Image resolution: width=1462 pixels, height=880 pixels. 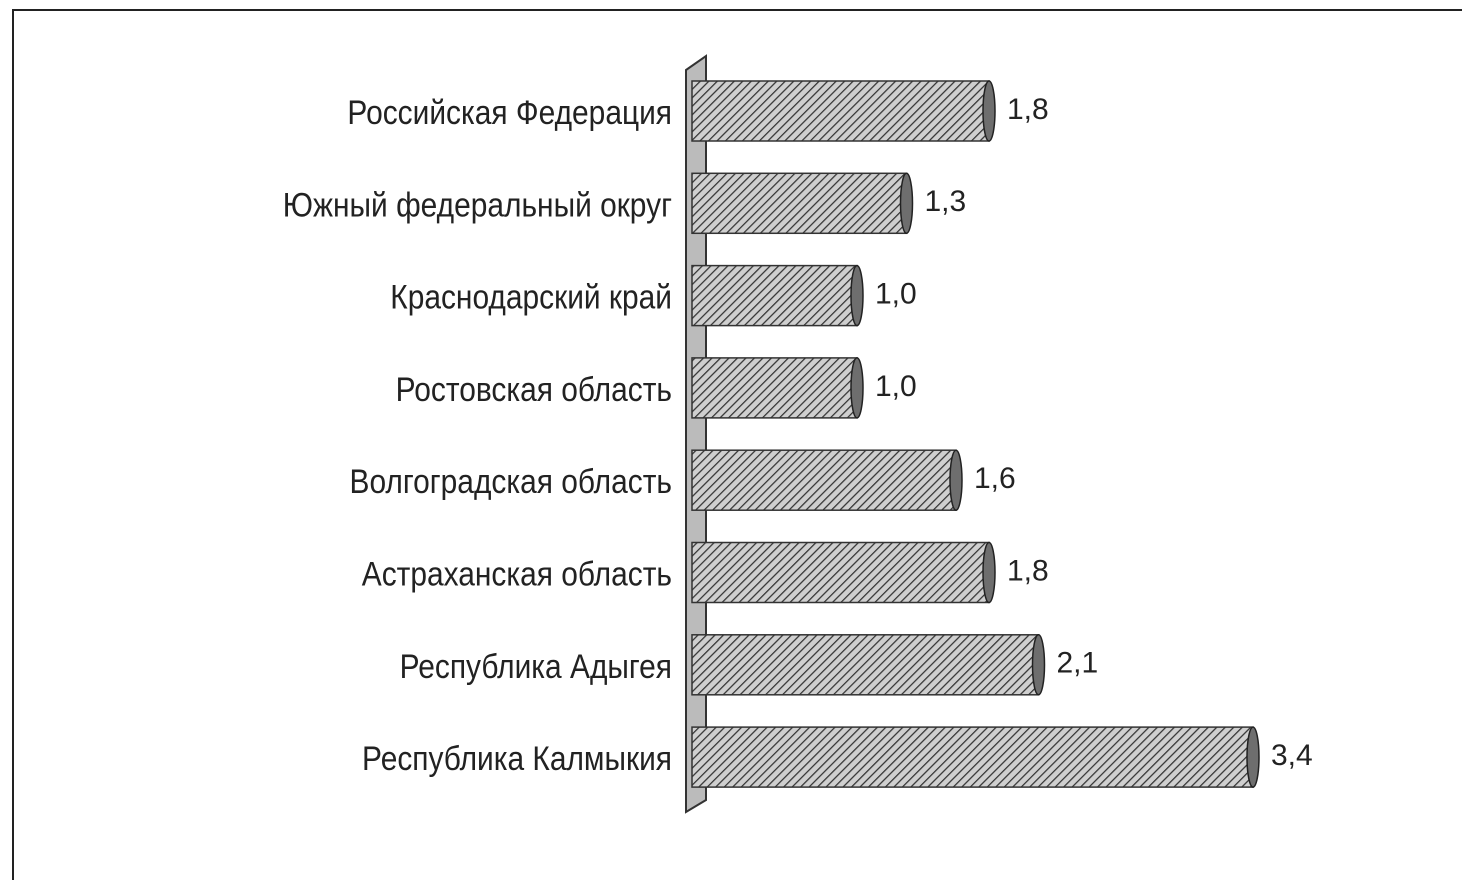 What do you see at coordinates (509, 112) in the screenshot?
I see `category-label: Российская Федерация` at bounding box center [509, 112].